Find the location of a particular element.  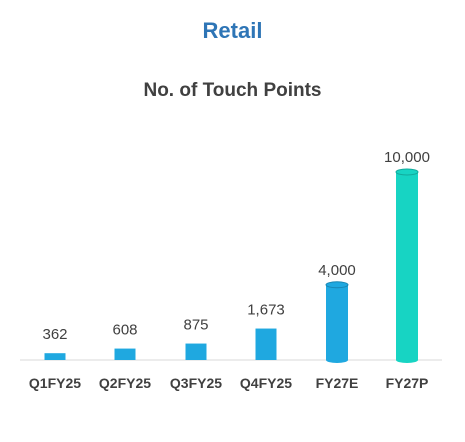

bar-q2fy25 is located at coordinates (125, 354).